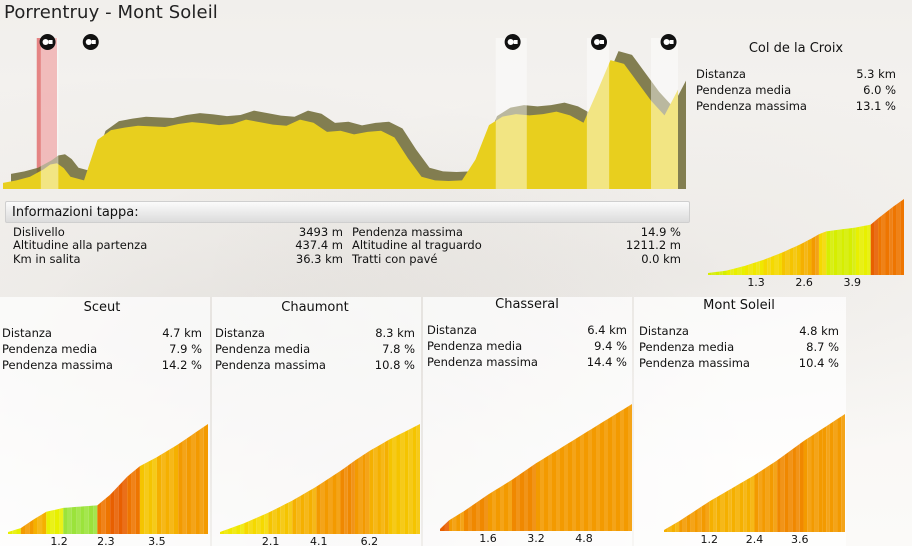 The width and height of the screenshot is (912, 546). What do you see at coordinates (516, 258) in the screenshot?
I see `stat-row: Tratti con pavé 0.0 km` at bounding box center [516, 258].